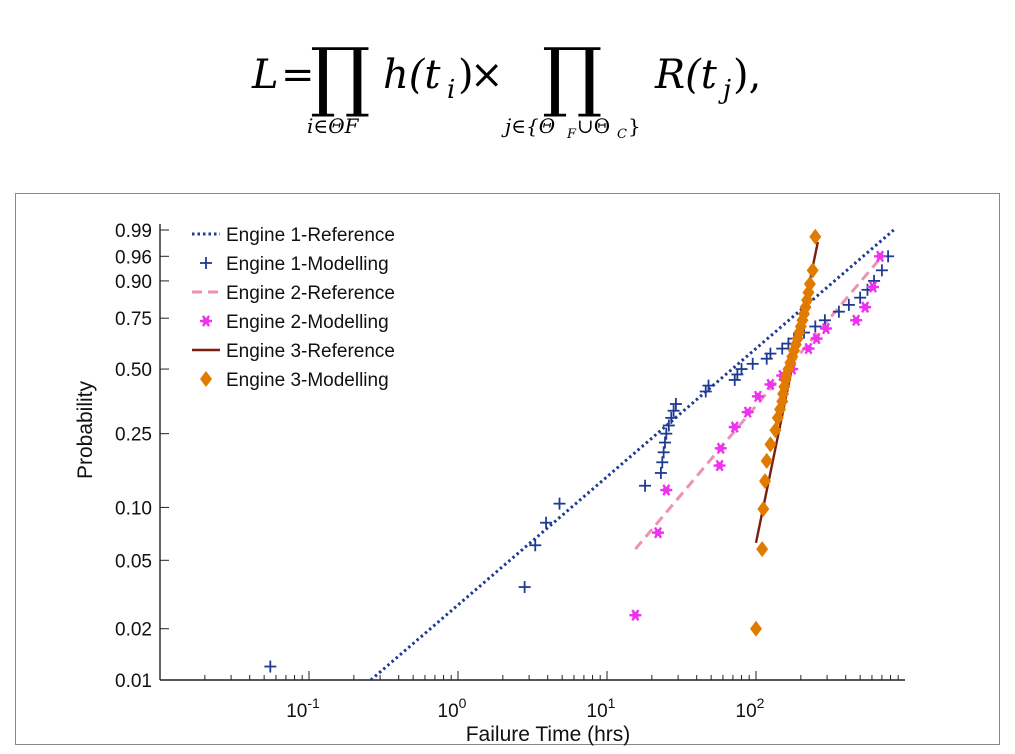  What do you see at coordinates (548, 734) in the screenshot?
I see `x-axis-label: Failure Time (hrs)` at bounding box center [548, 734].